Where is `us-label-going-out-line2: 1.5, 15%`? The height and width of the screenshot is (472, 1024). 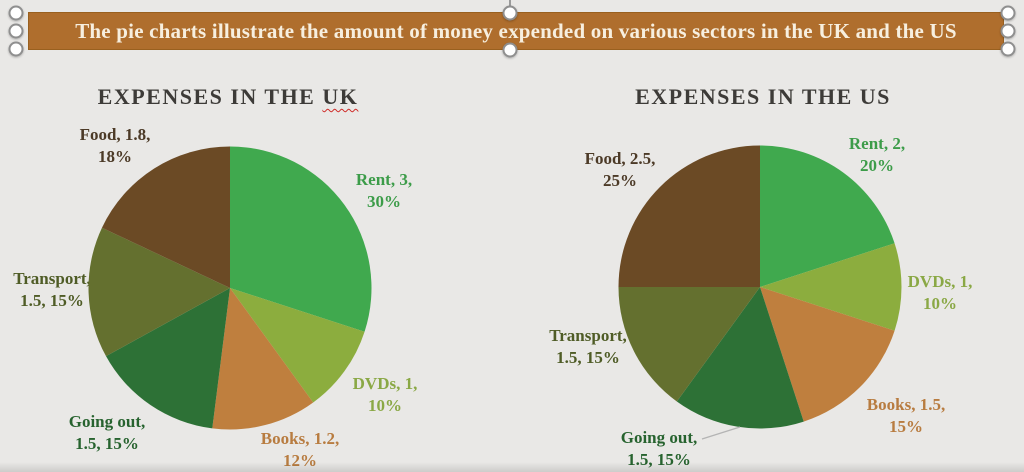 us-label-going-out-line2: 1.5, 15% is located at coordinates (659, 459).